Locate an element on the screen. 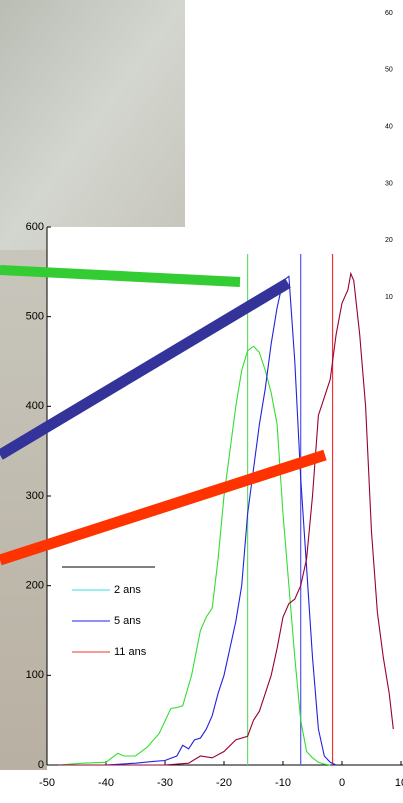  y-tick-label: 500 is located at coordinates (35, 317).